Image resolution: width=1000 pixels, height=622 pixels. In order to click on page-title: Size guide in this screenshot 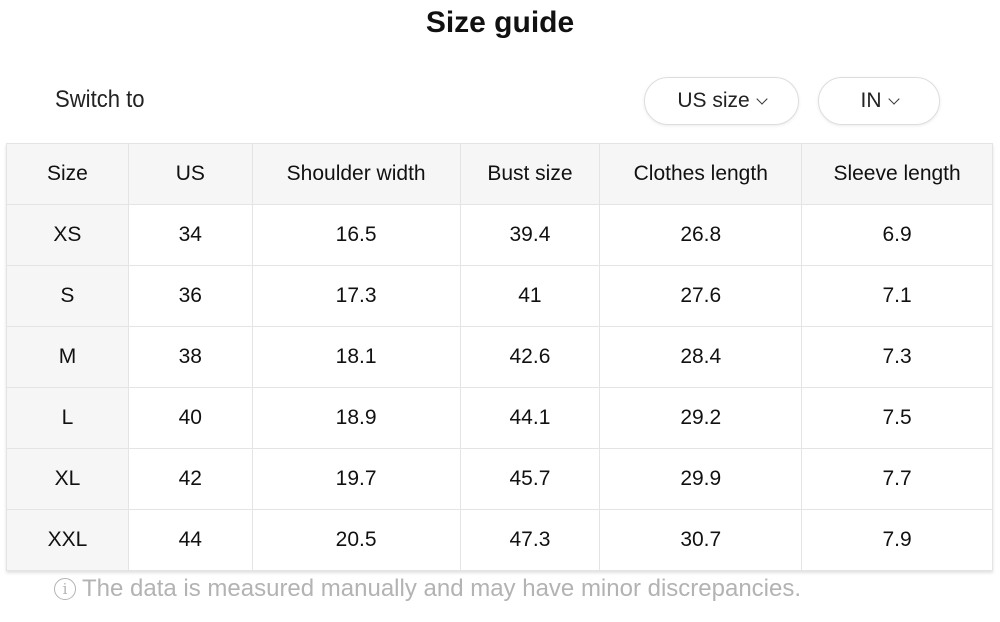, I will do `click(500, 22)`.